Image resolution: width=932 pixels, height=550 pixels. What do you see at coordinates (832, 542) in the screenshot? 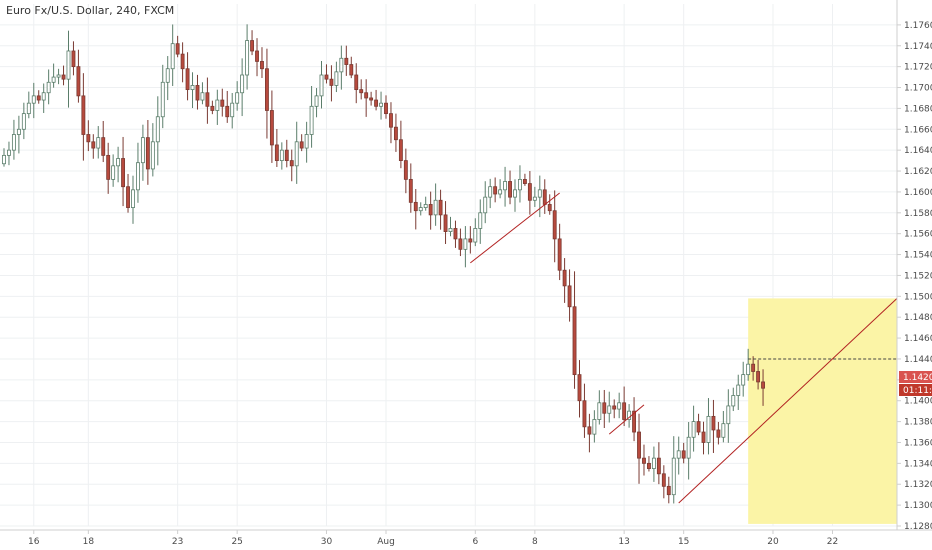
I see `time-tick-label: 22` at bounding box center [832, 542].